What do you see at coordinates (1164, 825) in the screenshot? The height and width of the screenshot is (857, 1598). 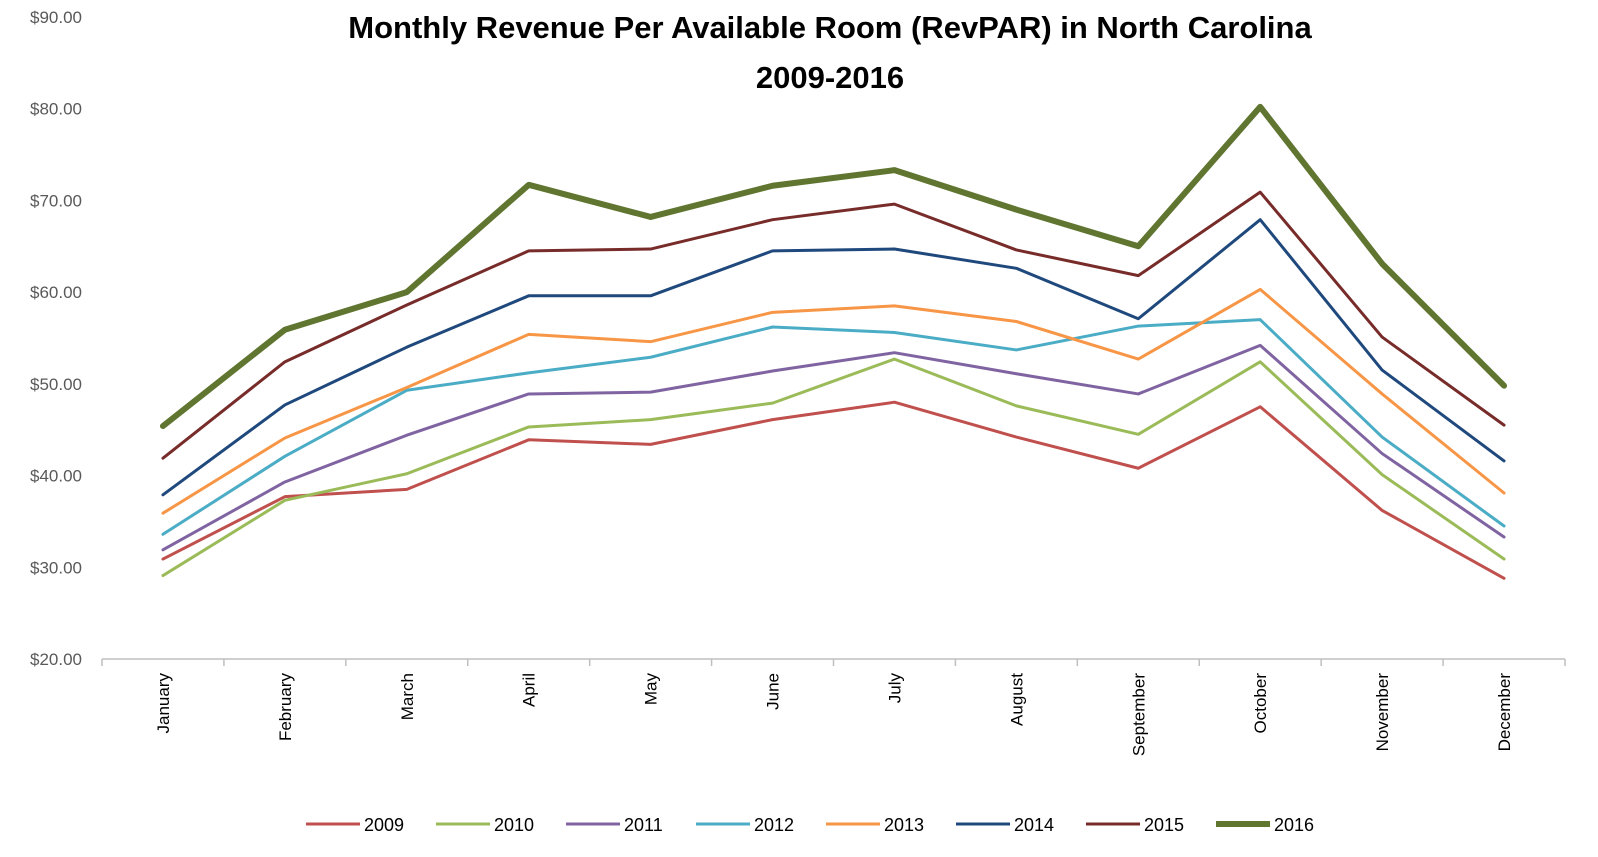 I see `legend-label: 2015` at bounding box center [1164, 825].